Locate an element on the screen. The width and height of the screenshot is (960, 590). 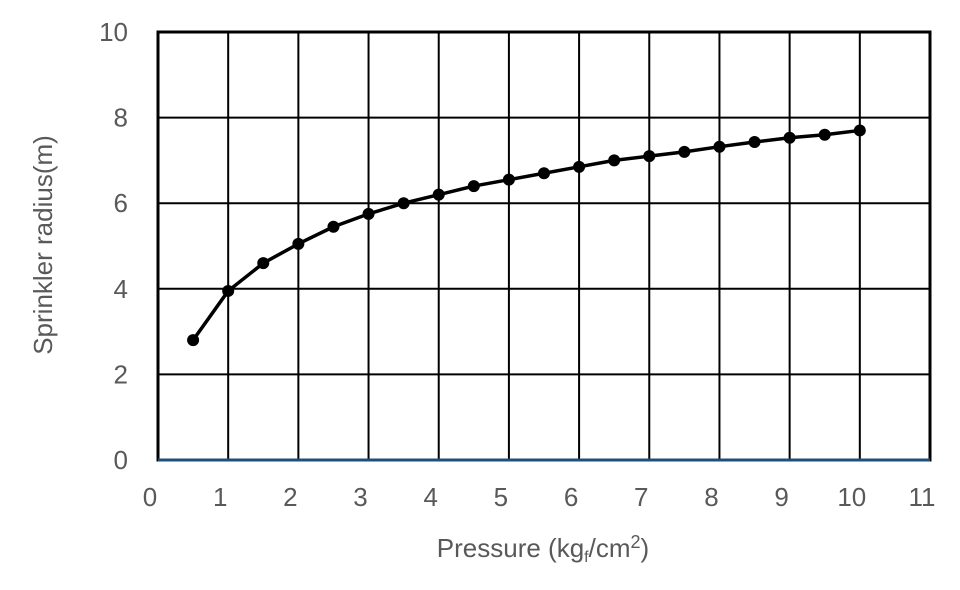
x-tick-label: 3 is located at coordinates (360, 497).